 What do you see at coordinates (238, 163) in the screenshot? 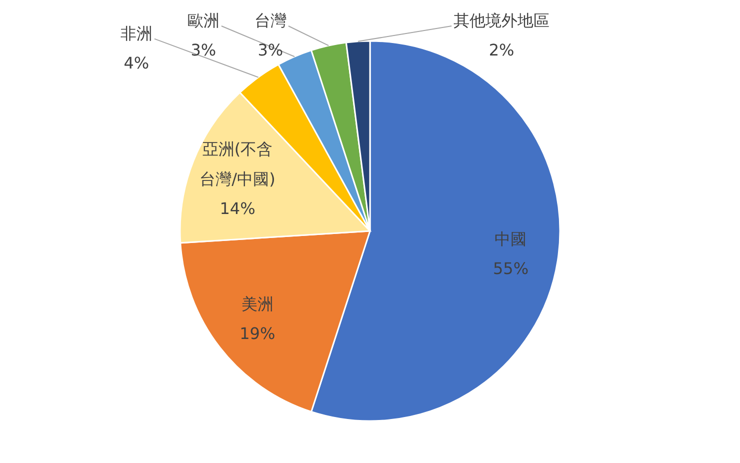
I see `slice-label: 亞洲(不含台灣/中國)` at bounding box center [238, 163].